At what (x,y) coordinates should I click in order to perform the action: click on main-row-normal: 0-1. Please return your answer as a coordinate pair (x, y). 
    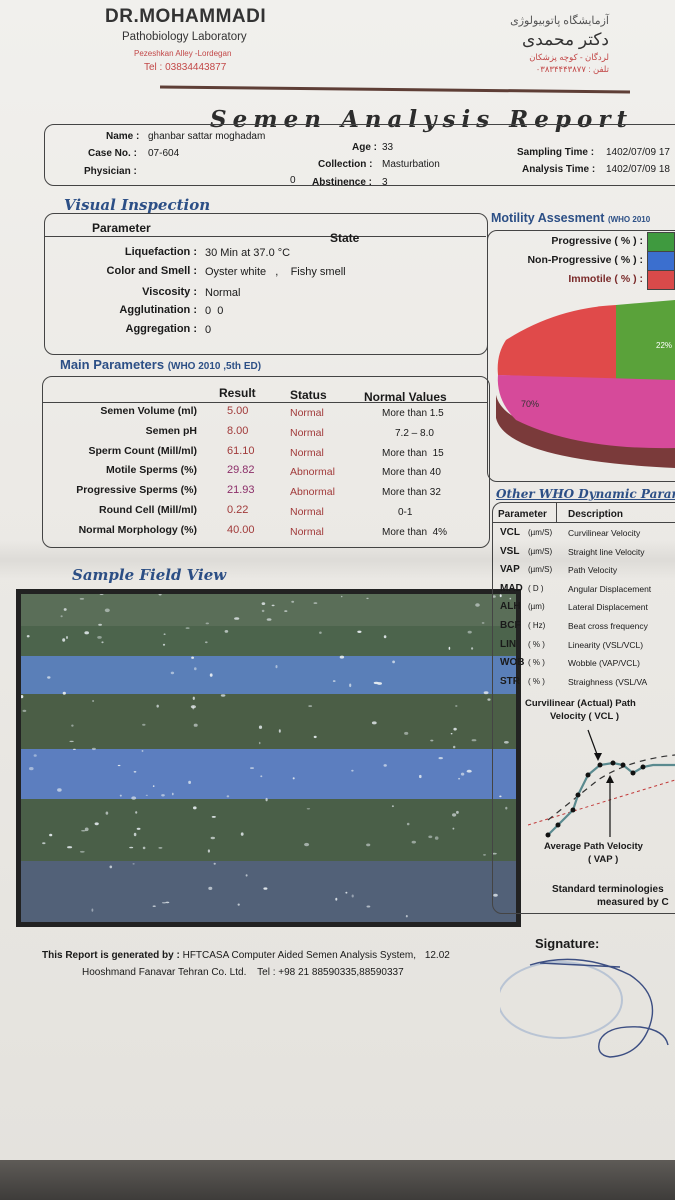
    Looking at the image, I should click on (405, 512).